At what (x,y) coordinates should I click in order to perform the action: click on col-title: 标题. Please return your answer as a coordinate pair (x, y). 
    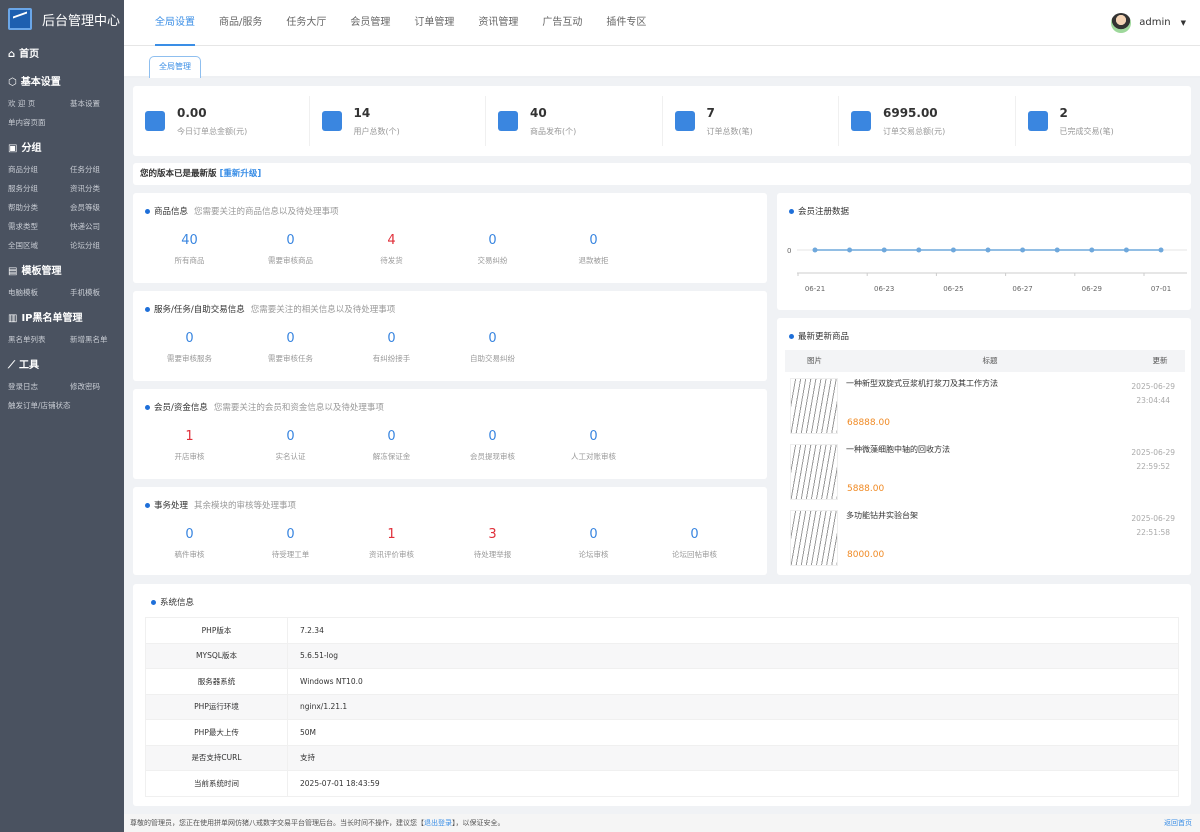
    Looking at the image, I should click on (990, 360).